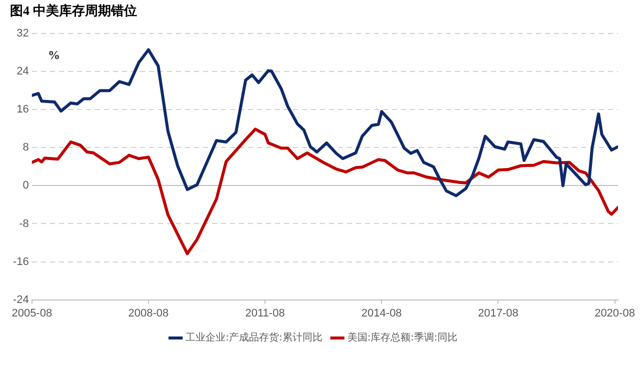 The height and width of the screenshot is (371, 640). What do you see at coordinates (381, 313) in the screenshot?
I see `x-tick-label: 2014-08` at bounding box center [381, 313].